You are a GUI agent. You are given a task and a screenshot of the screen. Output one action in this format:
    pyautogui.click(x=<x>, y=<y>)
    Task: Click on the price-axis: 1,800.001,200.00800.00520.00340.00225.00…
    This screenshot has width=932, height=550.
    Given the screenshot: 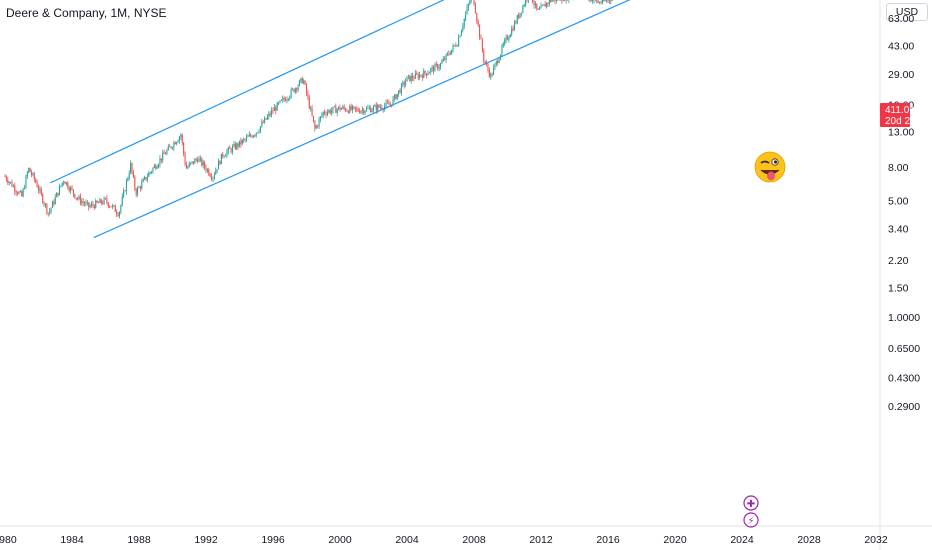 What is the action you would take?
    pyautogui.click(x=908, y=206)
    